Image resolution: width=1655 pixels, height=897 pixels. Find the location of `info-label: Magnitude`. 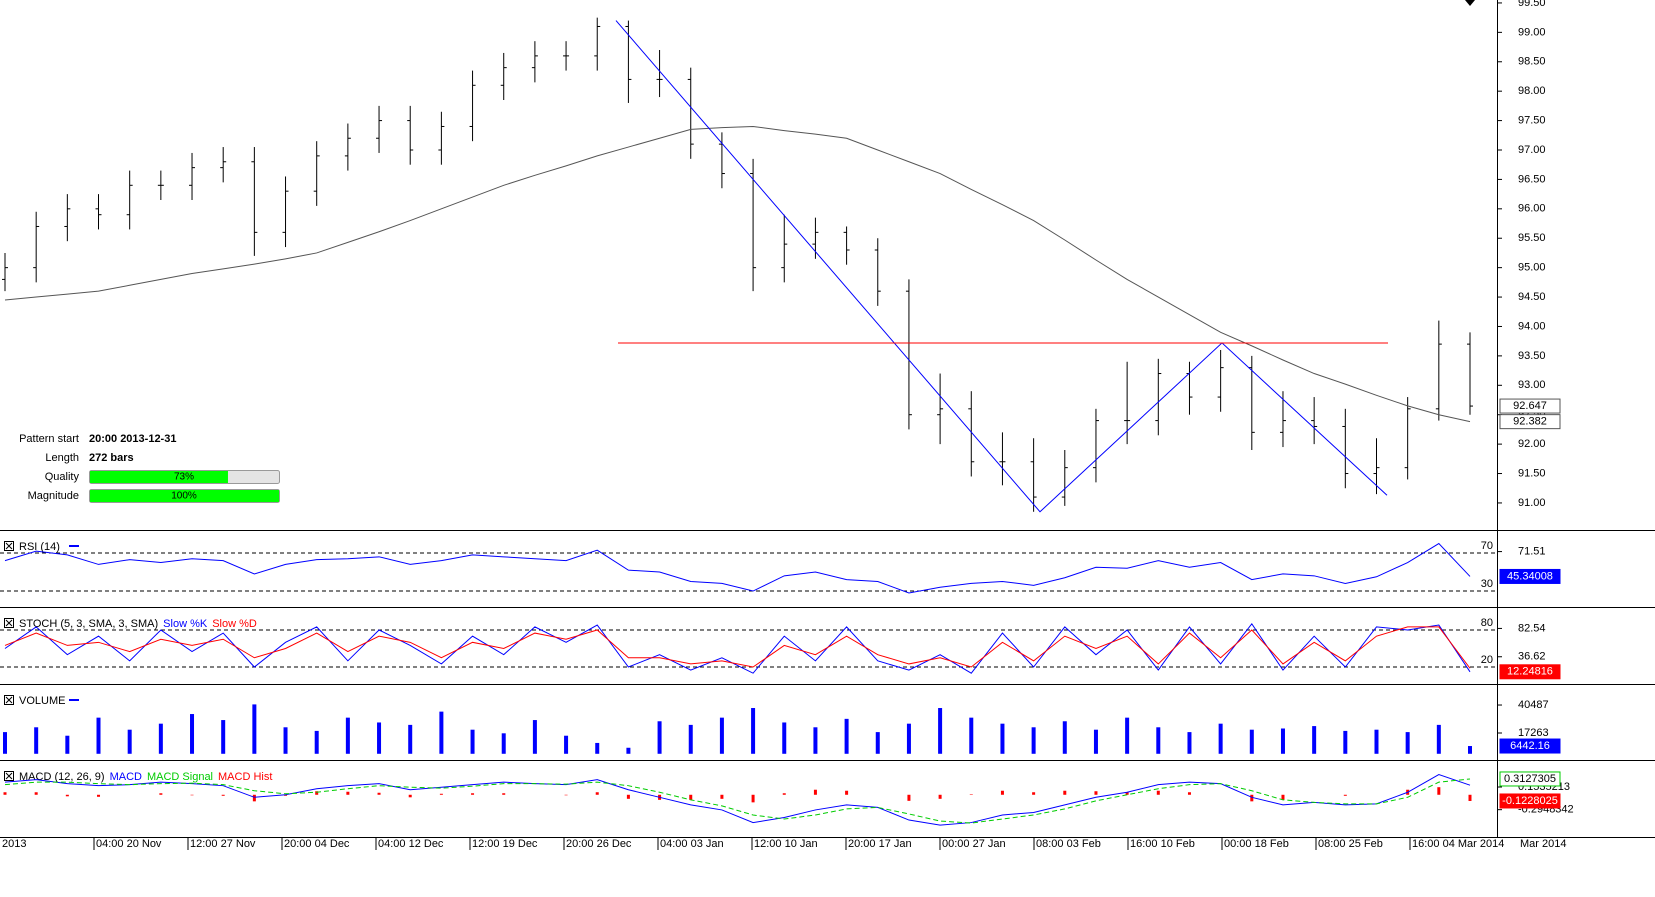

info-label: Magnitude is located at coordinates (53, 496).